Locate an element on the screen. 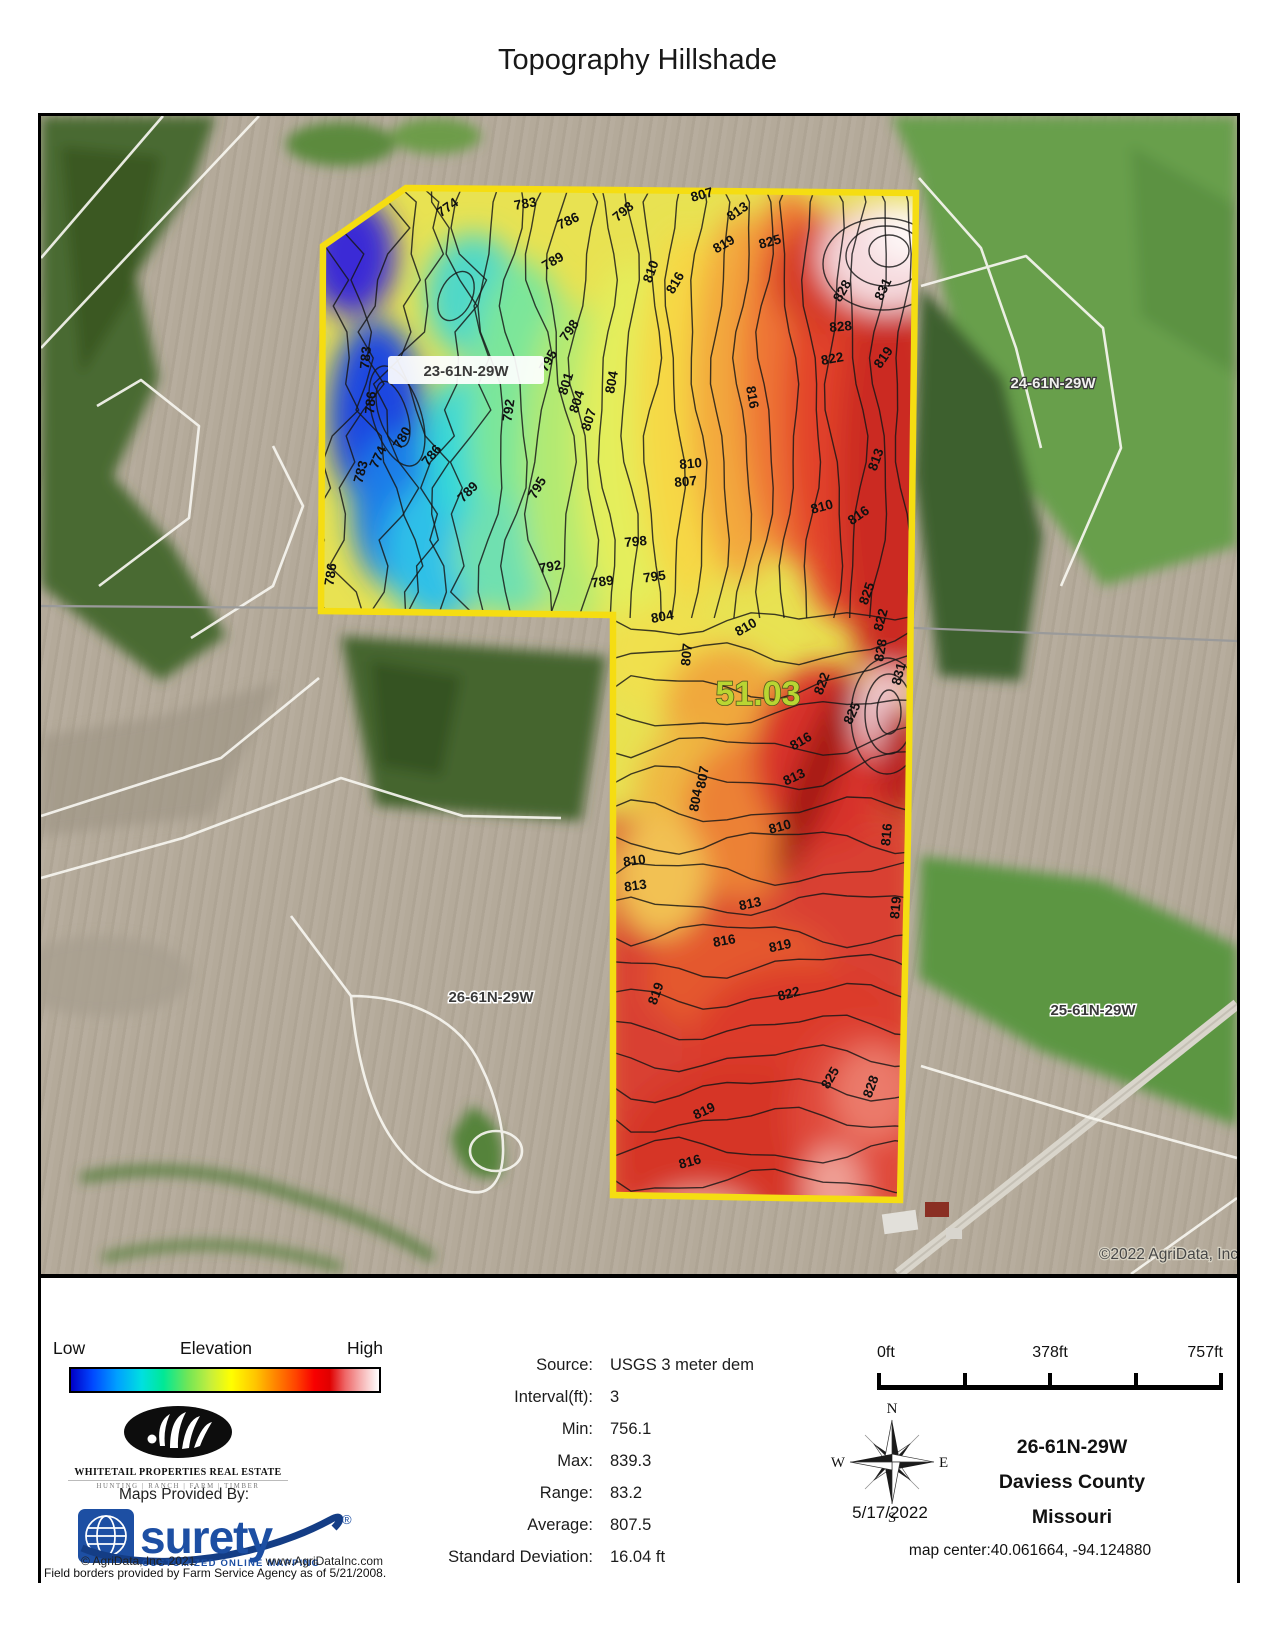  section-label-25: 25-61N-29W is located at coordinates (1093, 1010).